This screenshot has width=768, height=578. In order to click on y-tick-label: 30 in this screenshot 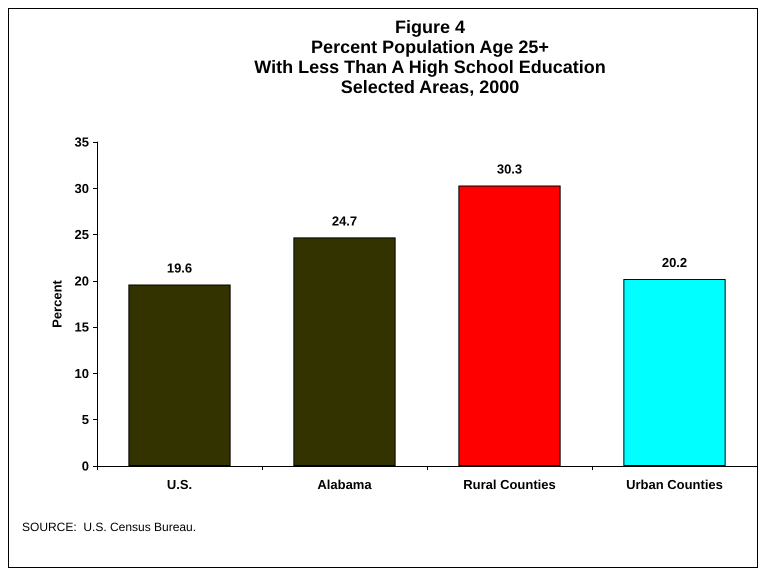, I will do `click(81, 188)`.